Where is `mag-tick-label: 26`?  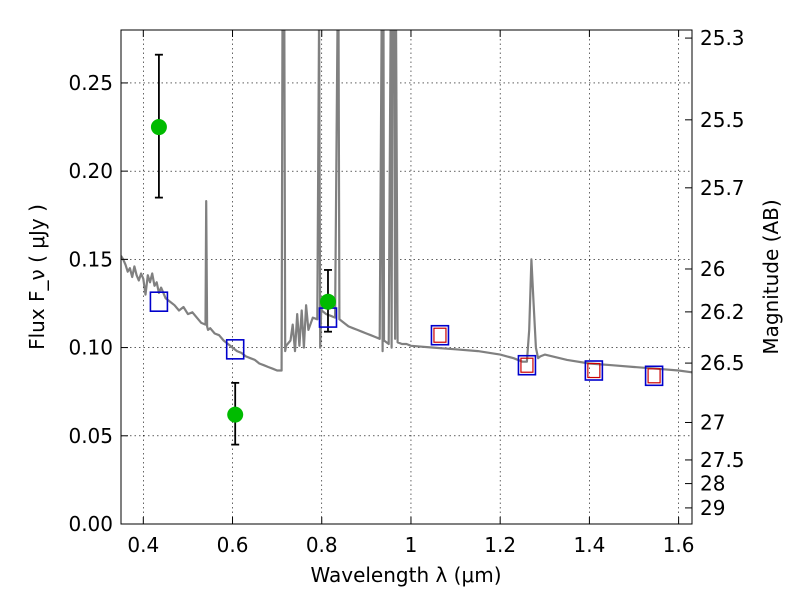 mag-tick-label: 26 is located at coordinates (712, 269).